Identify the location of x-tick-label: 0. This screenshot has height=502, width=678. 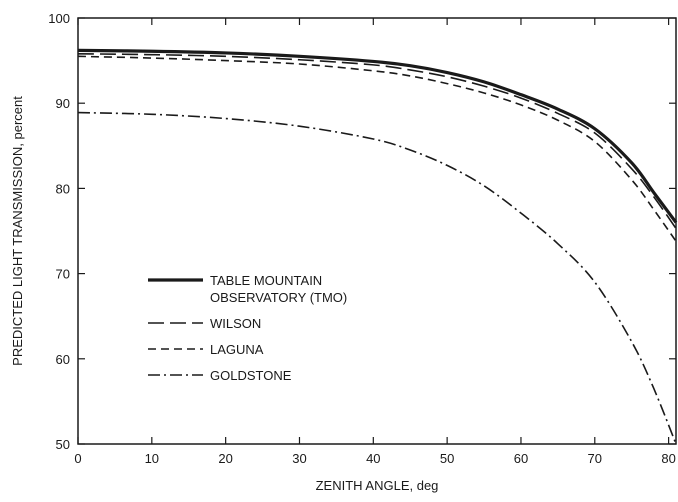
(77, 458).